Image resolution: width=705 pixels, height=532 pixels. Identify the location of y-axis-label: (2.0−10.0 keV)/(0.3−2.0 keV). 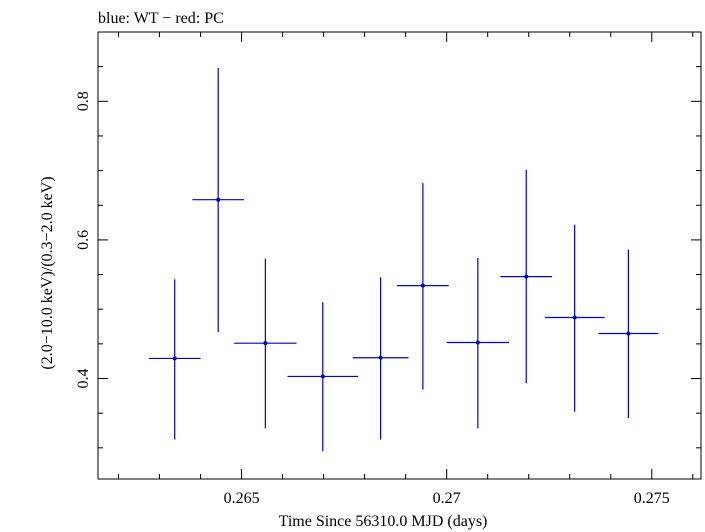
(47, 272).